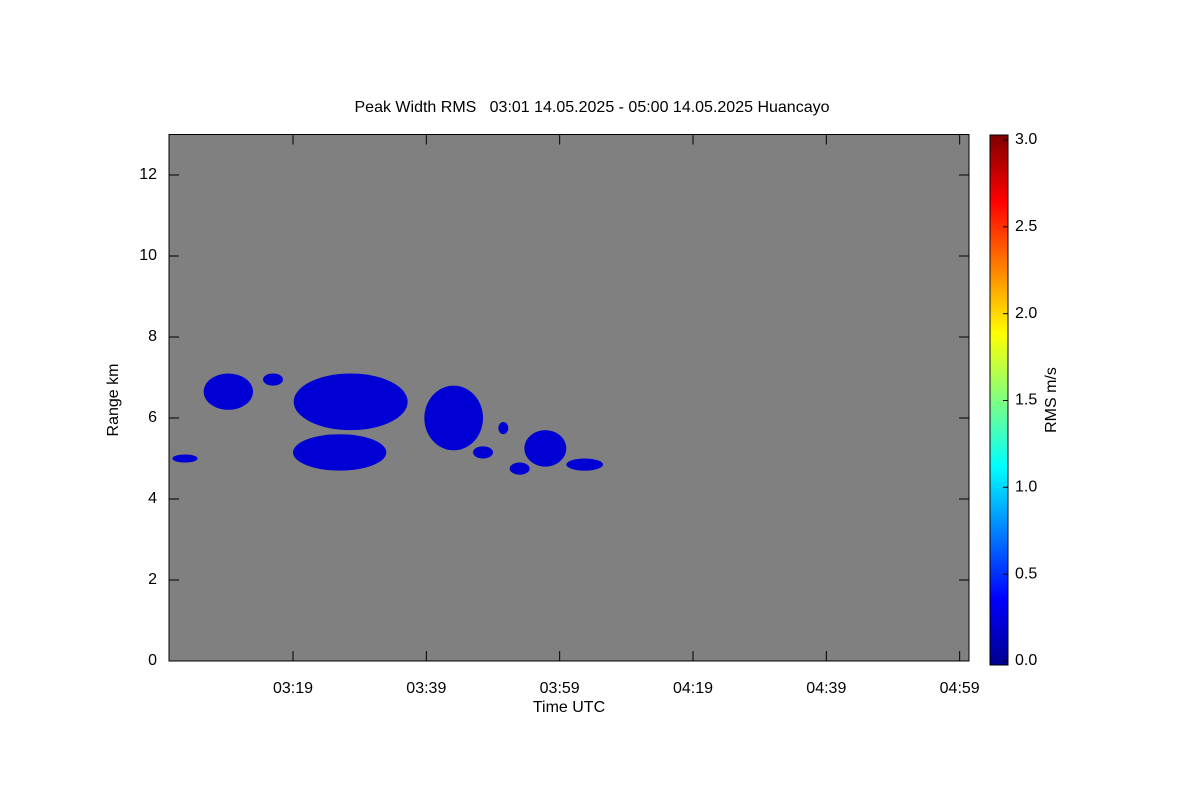  Describe the element at coordinates (152, 660) in the screenshot. I see `y-tick-label: 0` at that location.